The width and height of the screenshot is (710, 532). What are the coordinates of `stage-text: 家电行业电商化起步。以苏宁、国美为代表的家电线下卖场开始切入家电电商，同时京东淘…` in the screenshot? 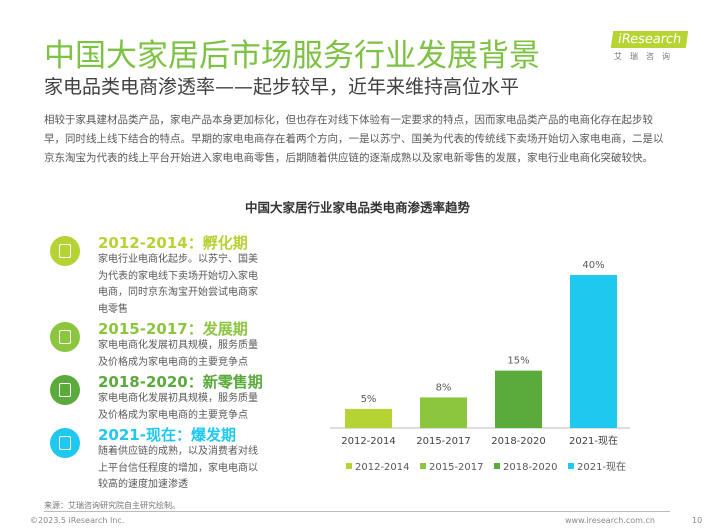 It's located at (178, 284).